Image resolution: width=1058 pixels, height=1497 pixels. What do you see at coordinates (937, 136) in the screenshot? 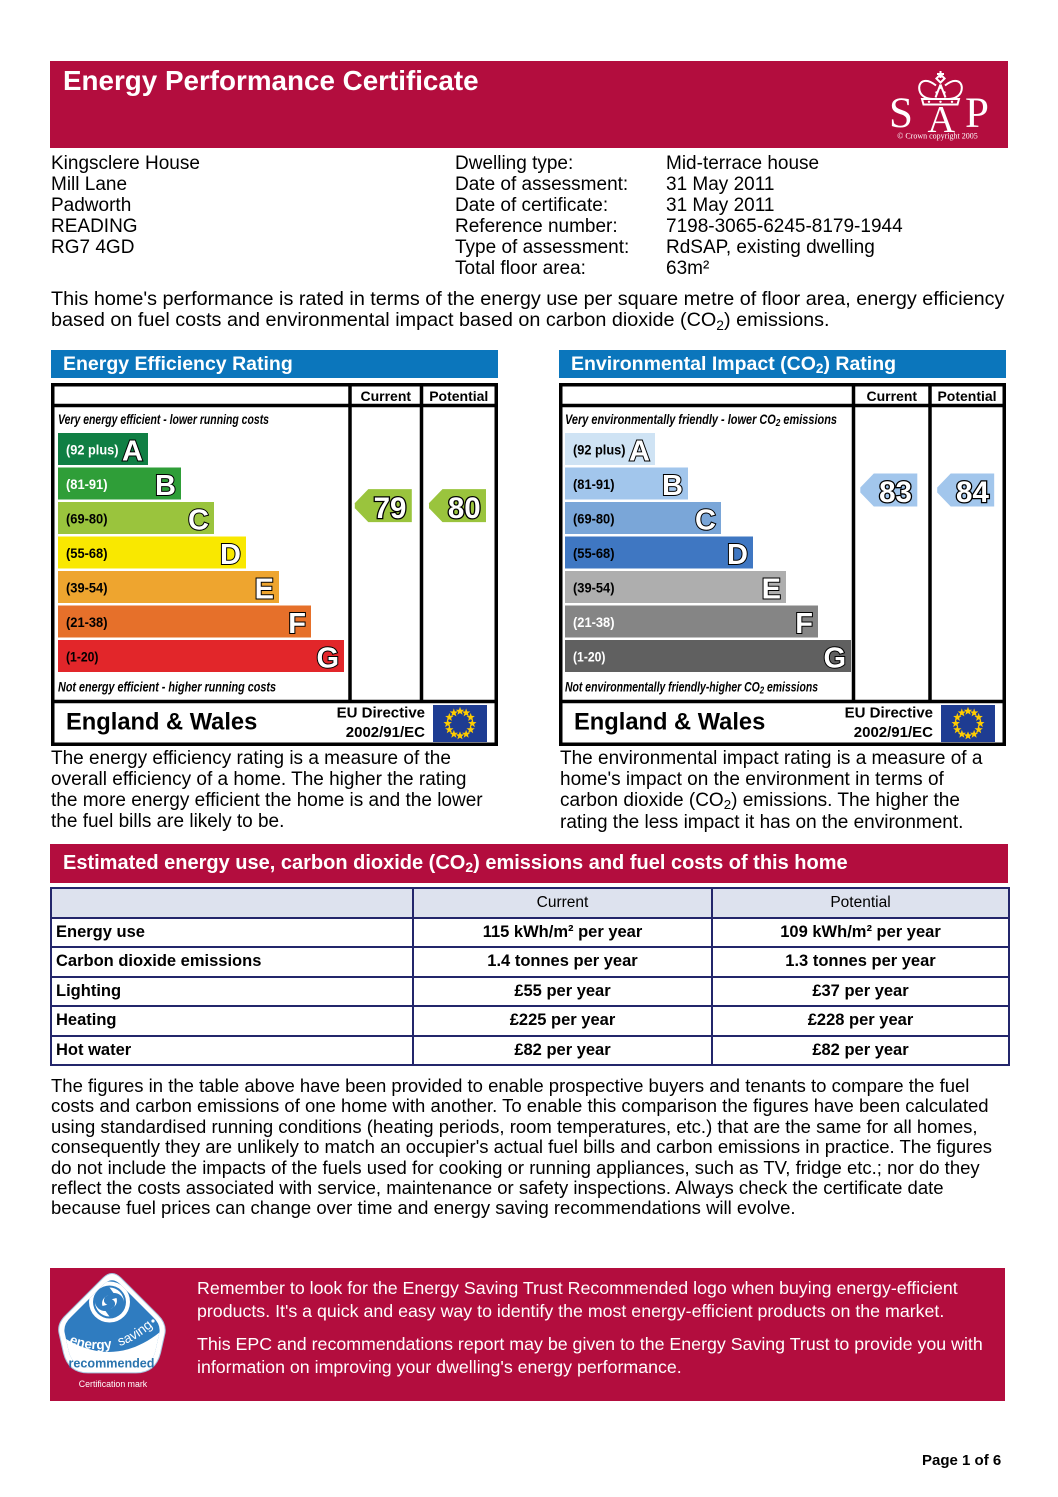
I see `svg-text: © Crown copyright 2005` at bounding box center [937, 136].